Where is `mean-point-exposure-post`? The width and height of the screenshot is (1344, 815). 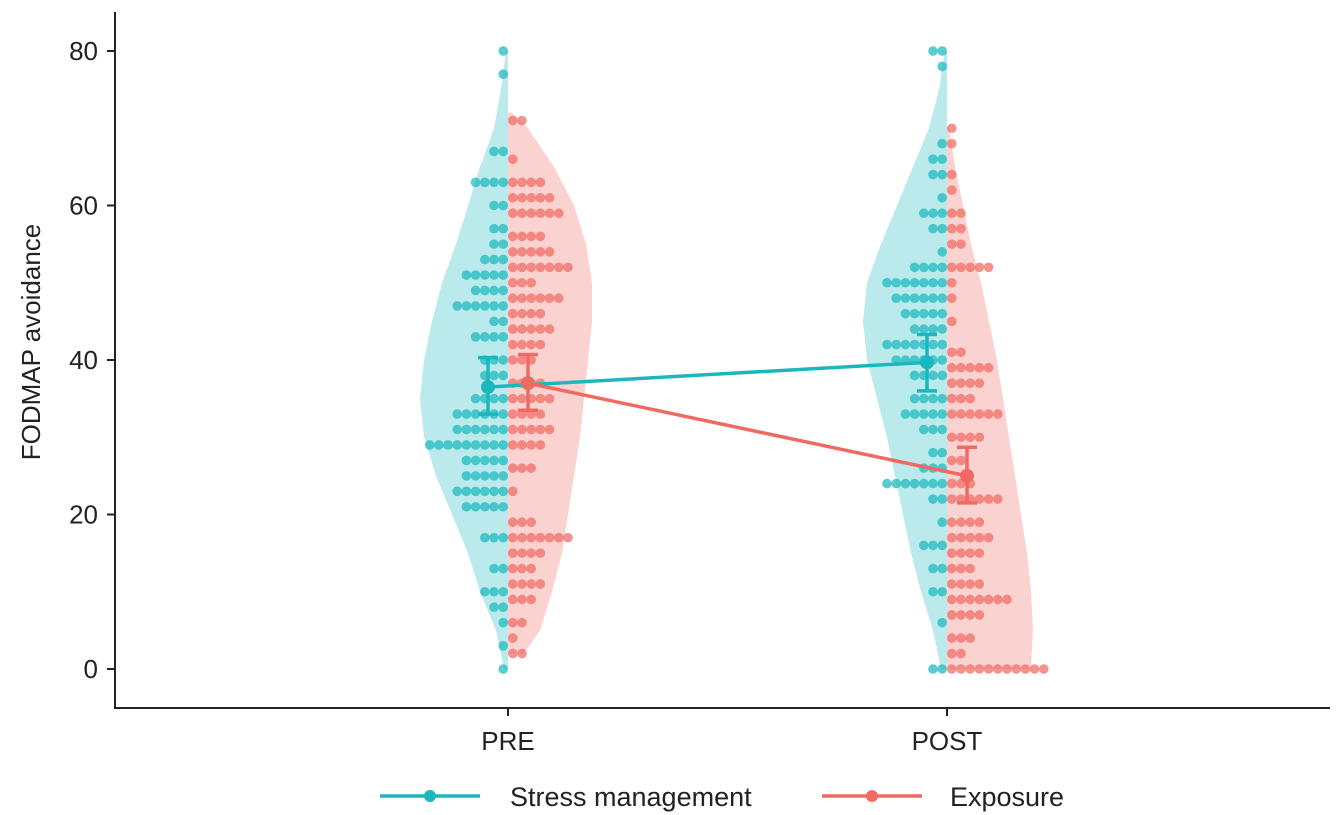 mean-point-exposure-post is located at coordinates (967, 475).